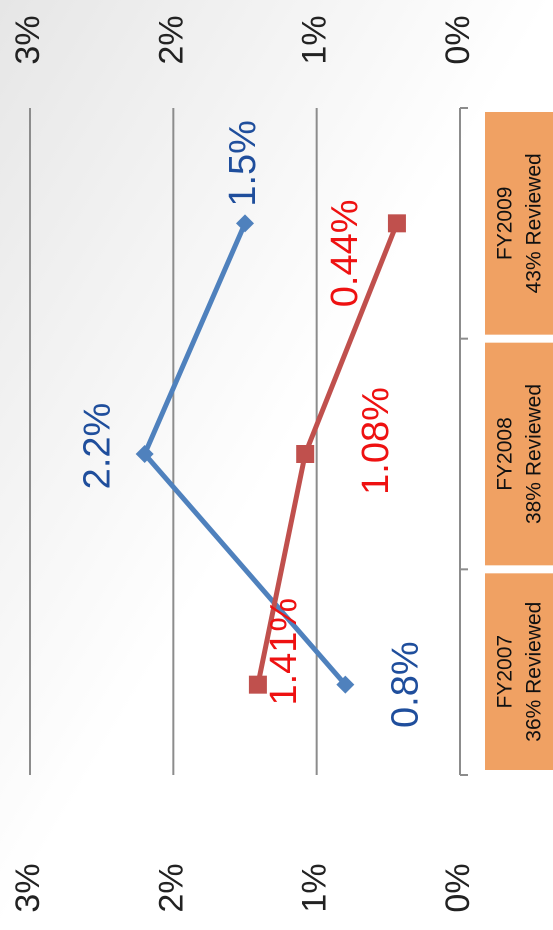 Image resolution: width=553 pixels, height=930 pixels. Describe the element at coordinates (243, 163) in the screenshot. I see `value-label: 1.5%` at that location.